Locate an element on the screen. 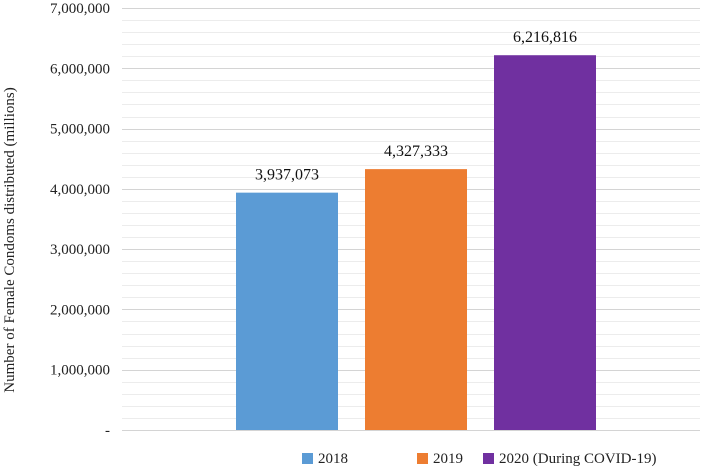 This screenshot has height=468, width=708. legend-label-1: 2018 is located at coordinates (333, 459).